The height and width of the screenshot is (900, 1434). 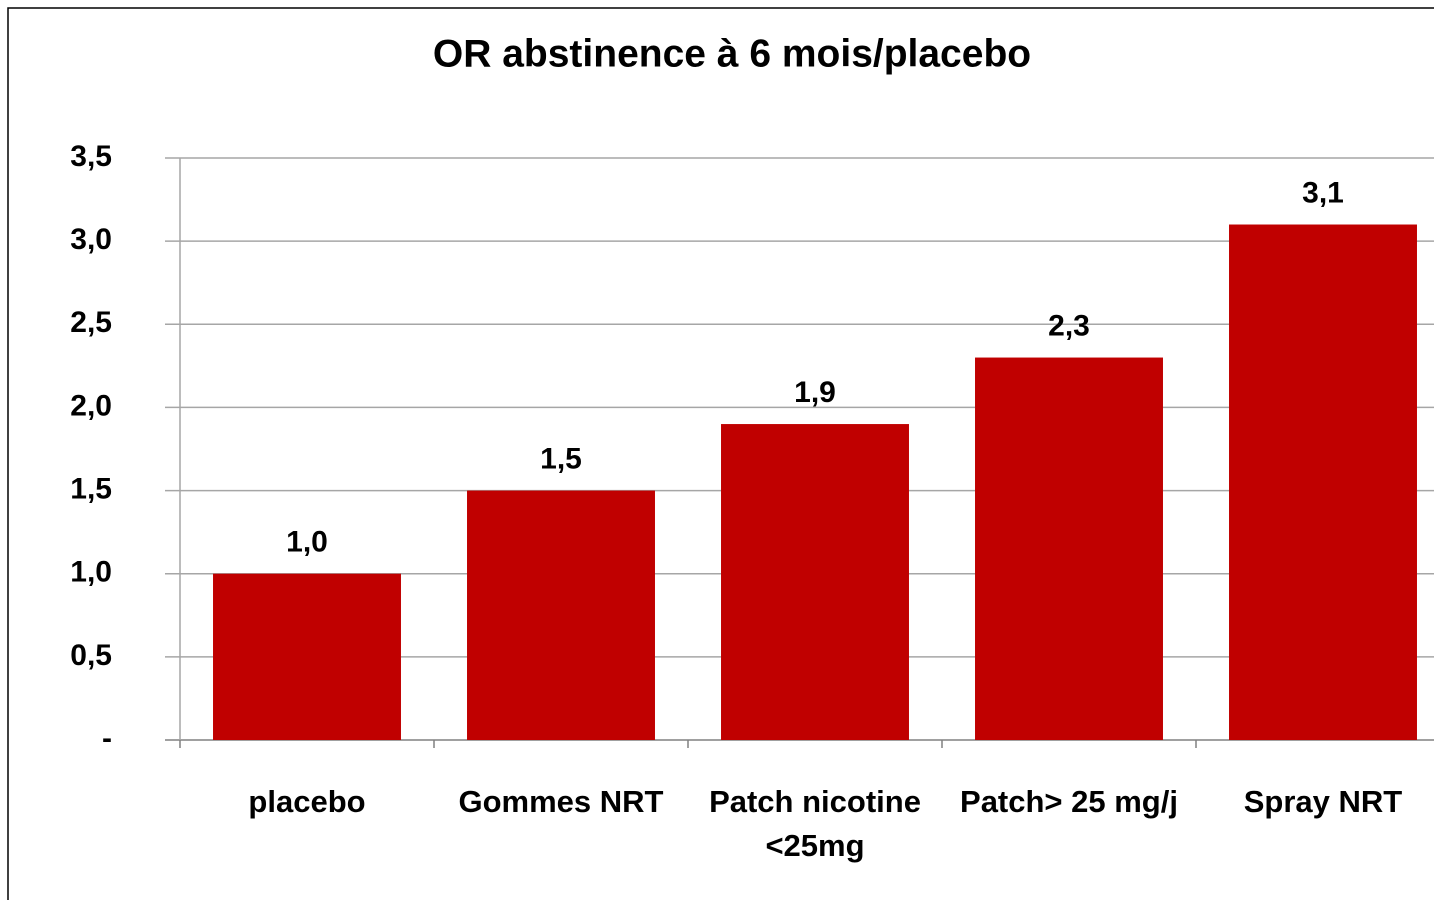 What do you see at coordinates (1323, 801) in the screenshot?
I see `x-tick-label: Spray NRT` at bounding box center [1323, 801].